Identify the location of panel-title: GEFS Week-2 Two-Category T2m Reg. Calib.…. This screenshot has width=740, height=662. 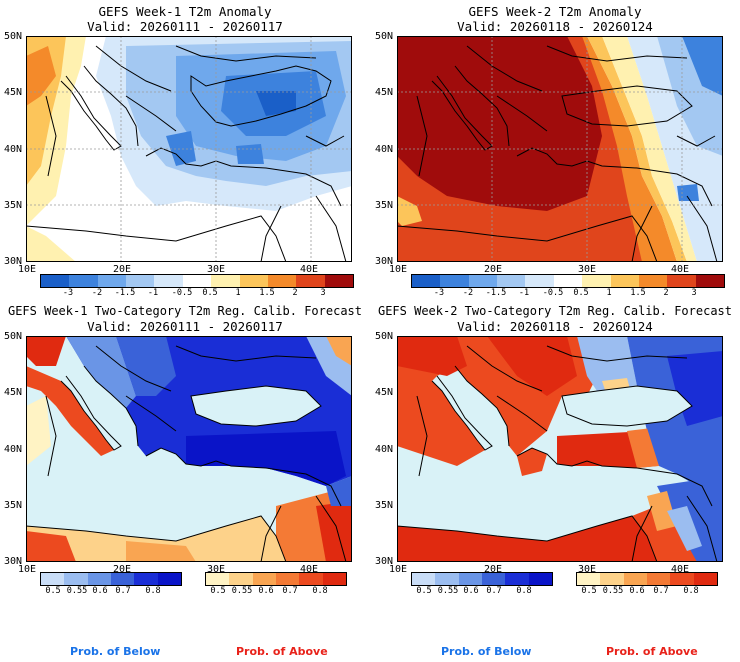
(554, 311).